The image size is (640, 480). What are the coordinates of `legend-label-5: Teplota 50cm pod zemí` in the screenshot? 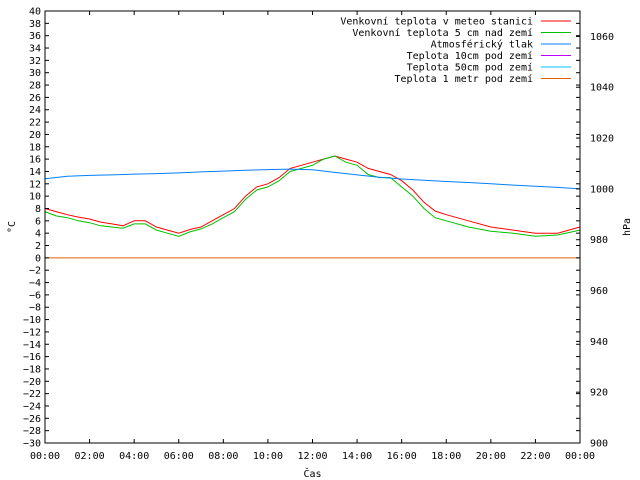 It's located at (470, 68).